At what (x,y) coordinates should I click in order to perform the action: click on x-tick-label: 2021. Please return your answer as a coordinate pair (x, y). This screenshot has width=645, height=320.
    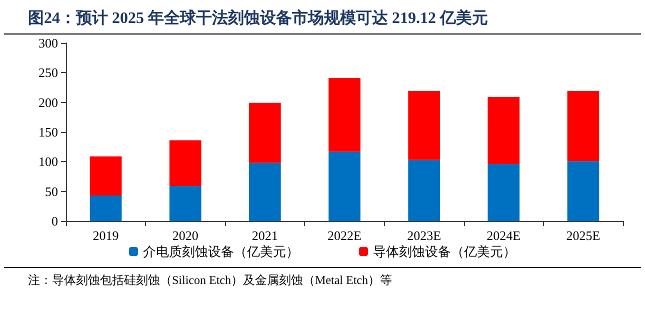
    Looking at the image, I should click on (265, 235).